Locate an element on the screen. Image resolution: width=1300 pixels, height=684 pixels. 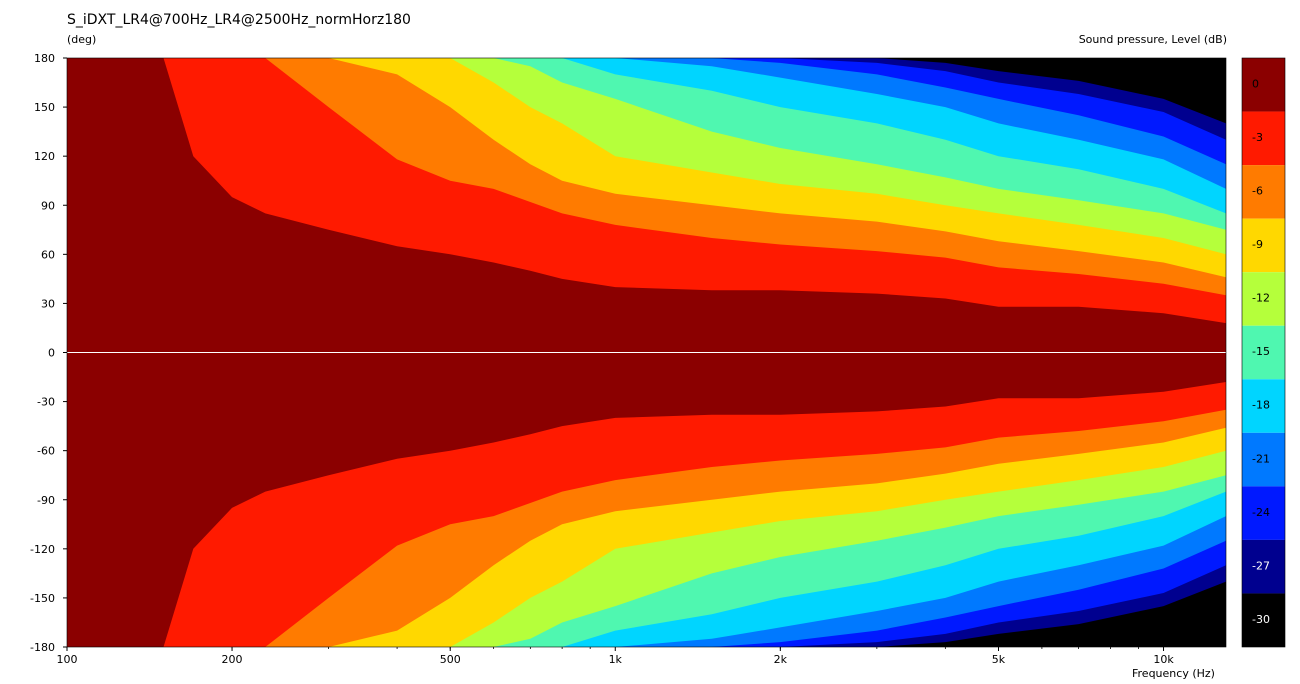
y-tick-label: 120 is located at coordinates (44, 156).